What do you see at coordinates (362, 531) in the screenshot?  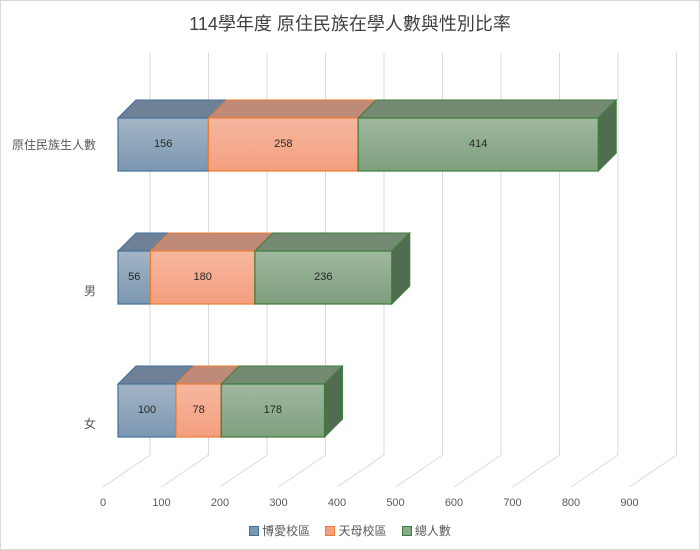 I see `legend-label: 天母校區` at bounding box center [362, 531].